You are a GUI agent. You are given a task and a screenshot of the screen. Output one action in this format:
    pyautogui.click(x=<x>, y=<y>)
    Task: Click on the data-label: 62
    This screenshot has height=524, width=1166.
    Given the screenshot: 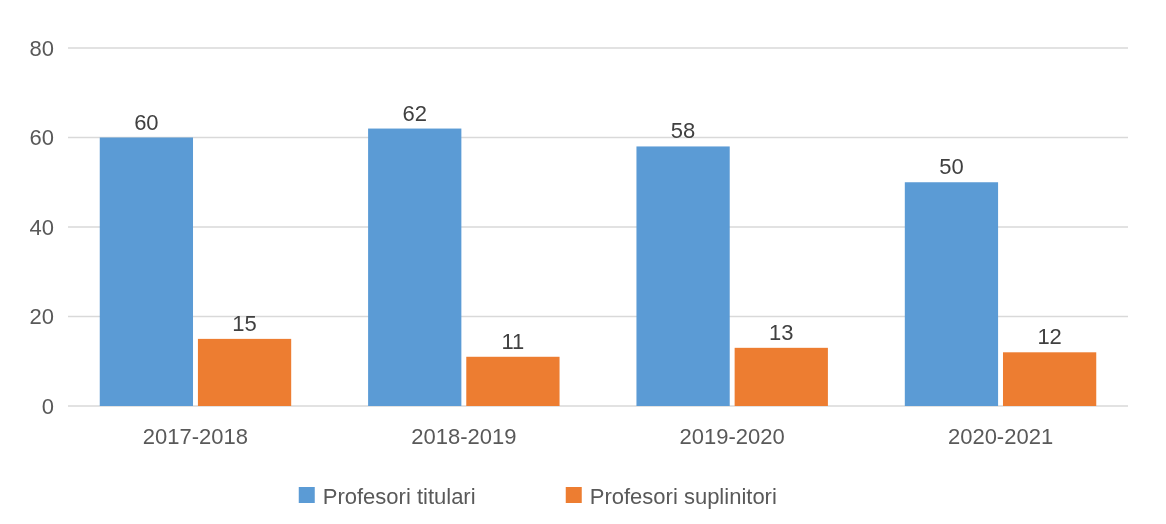 What is the action you would take?
    pyautogui.click(x=414, y=113)
    